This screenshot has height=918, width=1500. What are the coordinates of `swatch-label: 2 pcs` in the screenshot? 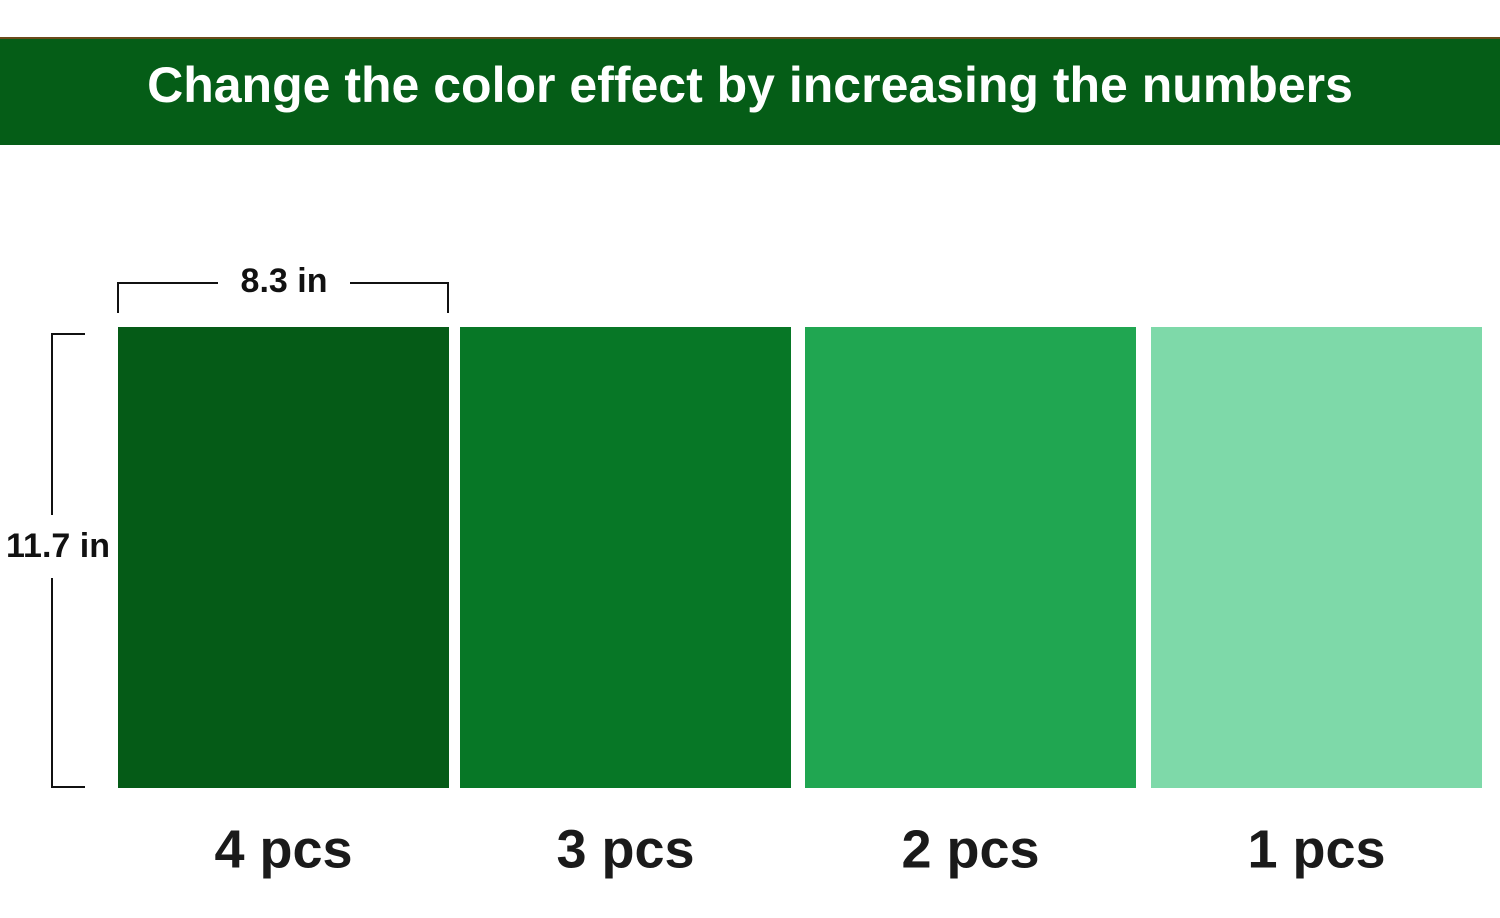 It's located at (970, 849).